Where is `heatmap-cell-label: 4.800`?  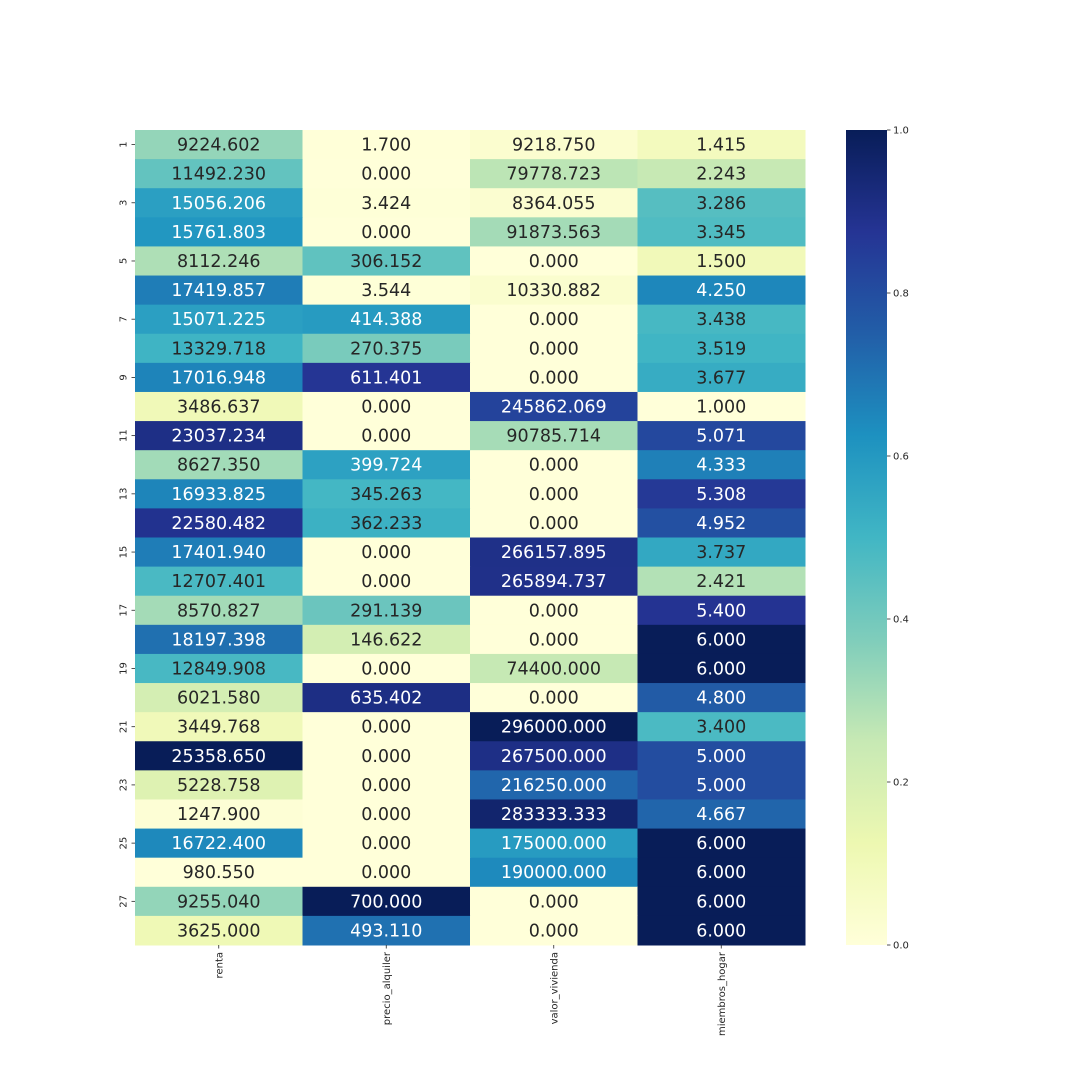 heatmap-cell-label: 4.800 is located at coordinates (721, 699).